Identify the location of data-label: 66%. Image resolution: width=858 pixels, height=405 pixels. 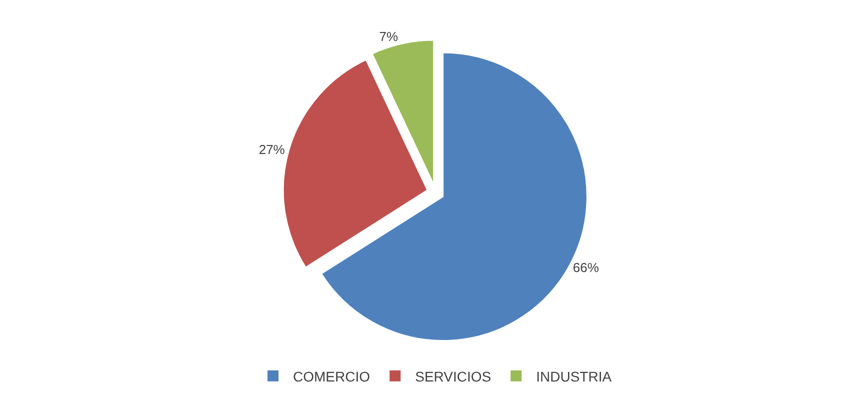
(586, 268).